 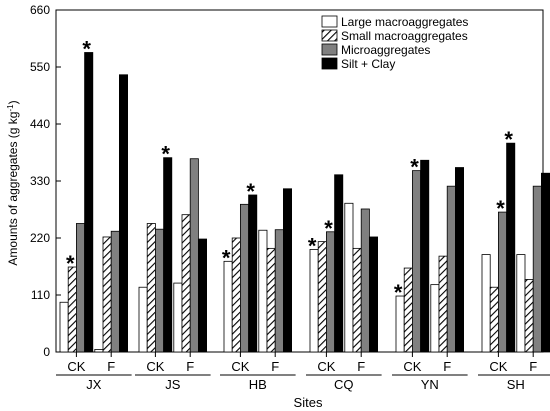 I want to click on y-axis-title: Amounts of aggregates (g kg-1), so click(x=13, y=182).